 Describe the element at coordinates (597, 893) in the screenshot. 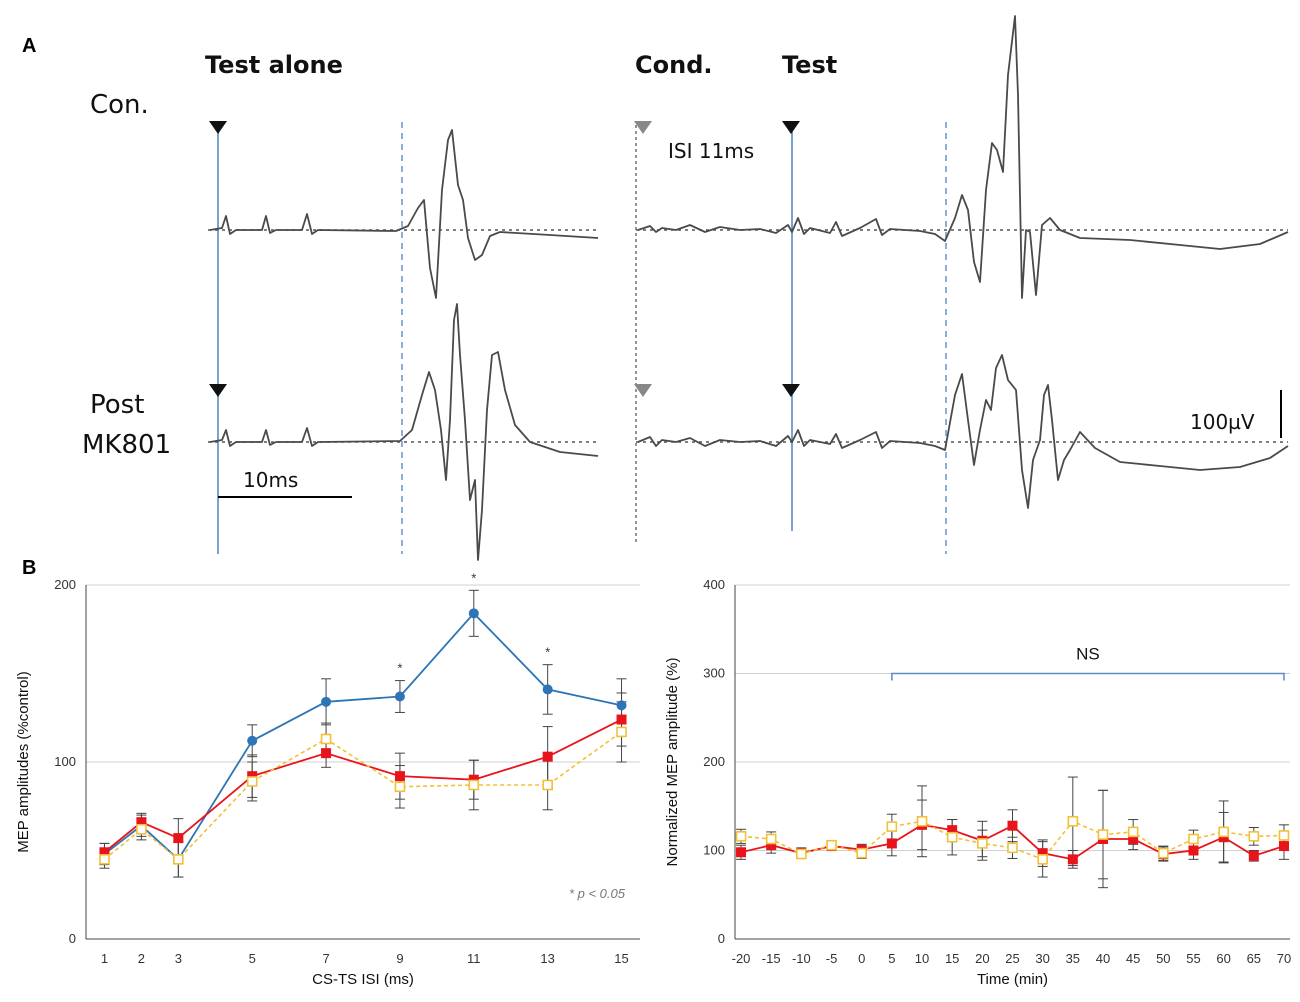

I see `significance-note: * p < 0.05` at that location.